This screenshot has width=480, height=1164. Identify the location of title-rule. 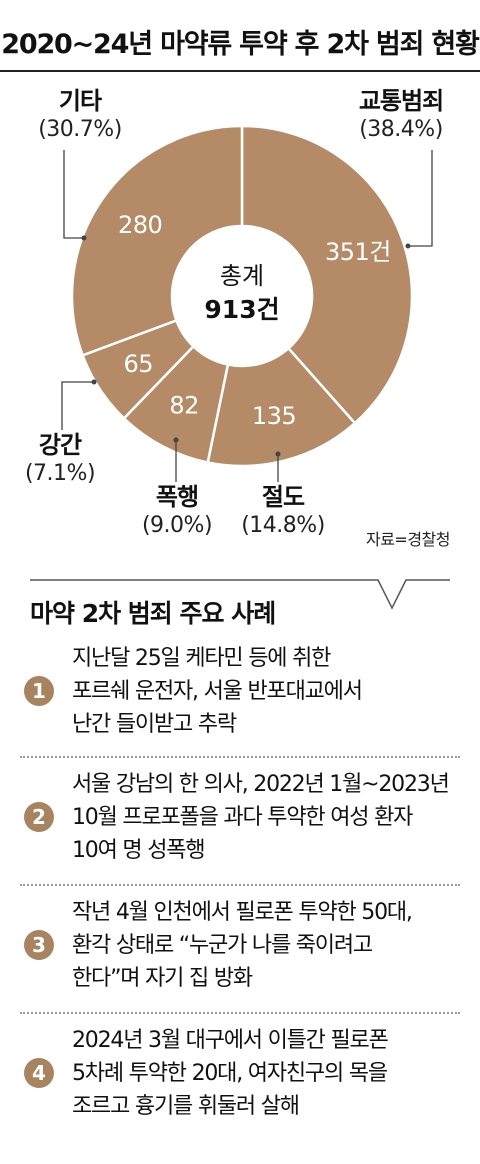
(240, 71).